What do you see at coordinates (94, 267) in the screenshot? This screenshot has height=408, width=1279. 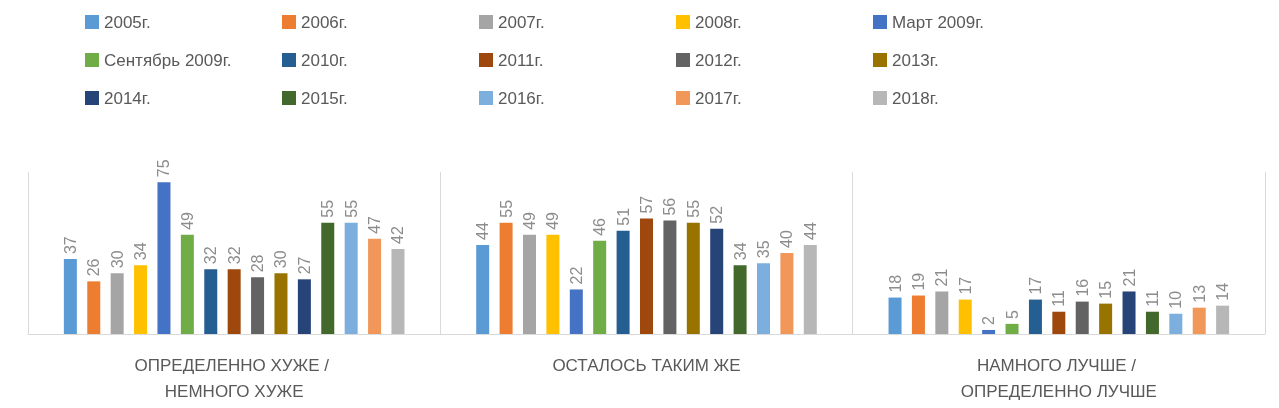 I see `data-label: 26` at bounding box center [94, 267].